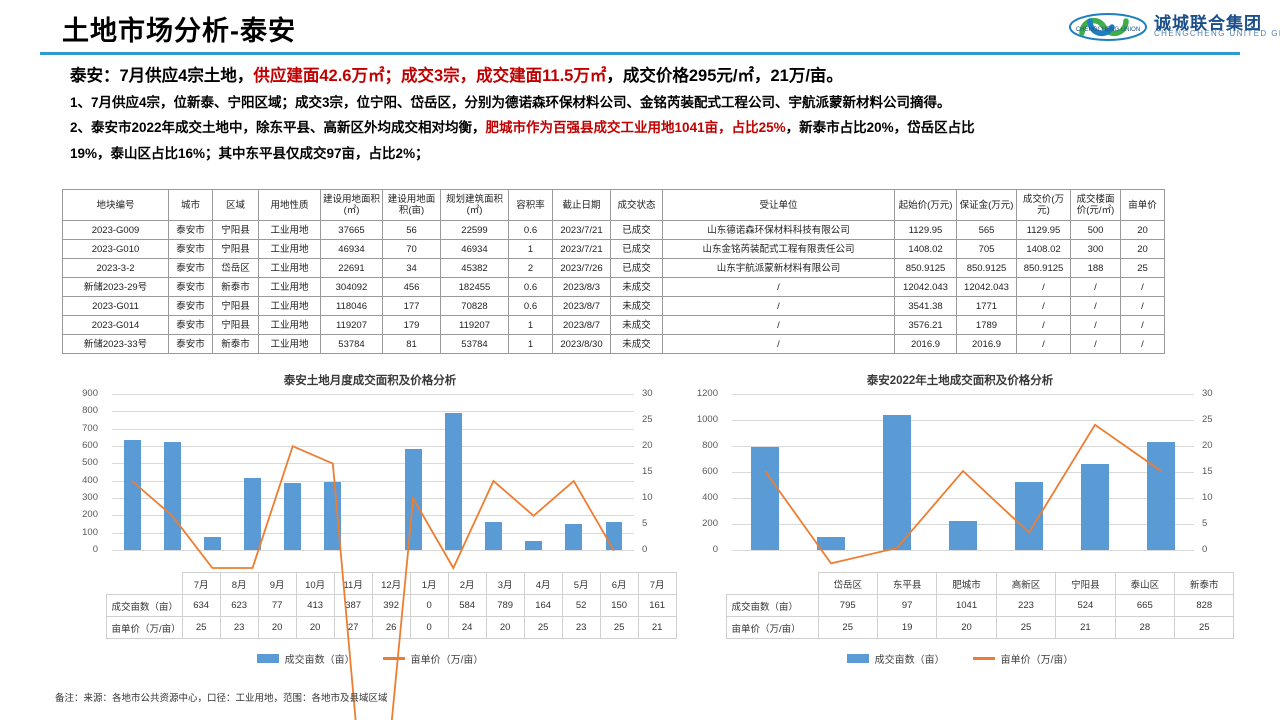 This screenshot has height=720, width=1280. I want to click on table-cell: 300, so click(1095, 249).